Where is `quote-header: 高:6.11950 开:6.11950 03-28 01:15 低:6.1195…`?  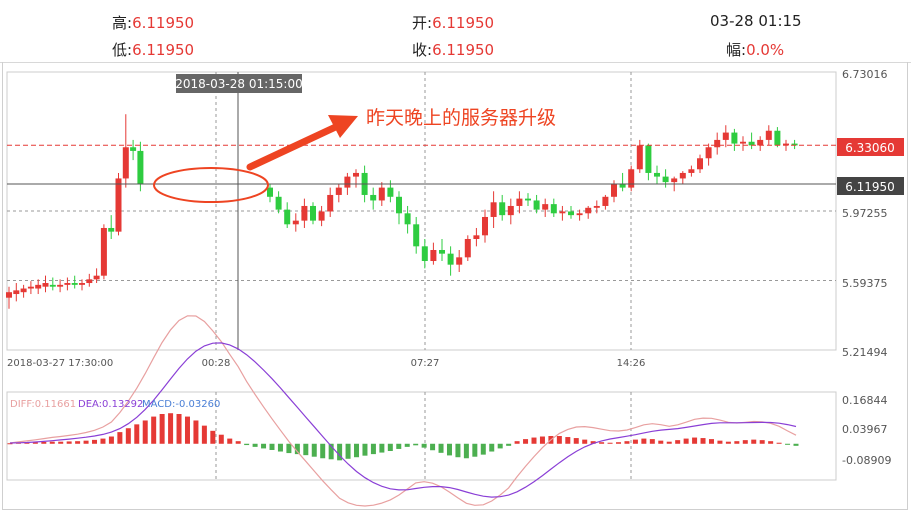
quote-header: 高:6.11950 开:6.11950 03-28 01:15 低:6.1195… is located at coordinates (455, 31).